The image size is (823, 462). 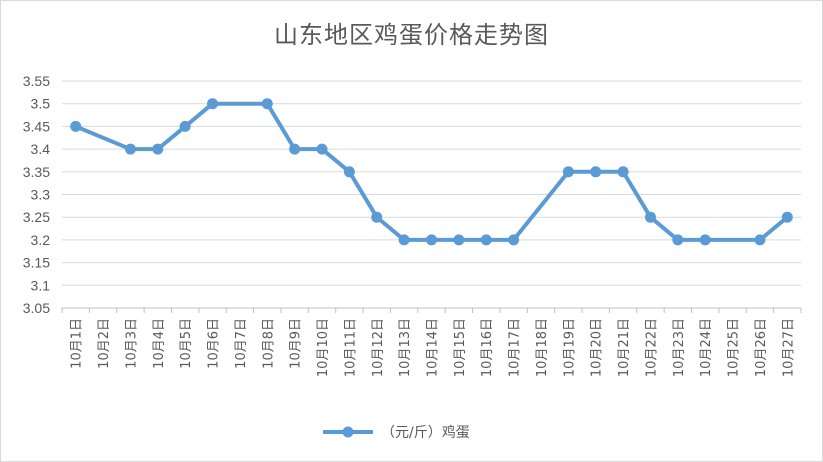 What do you see at coordinates (569, 347) in the screenshot?
I see `x-tick-label: 10月19日` at bounding box center [569, 347].